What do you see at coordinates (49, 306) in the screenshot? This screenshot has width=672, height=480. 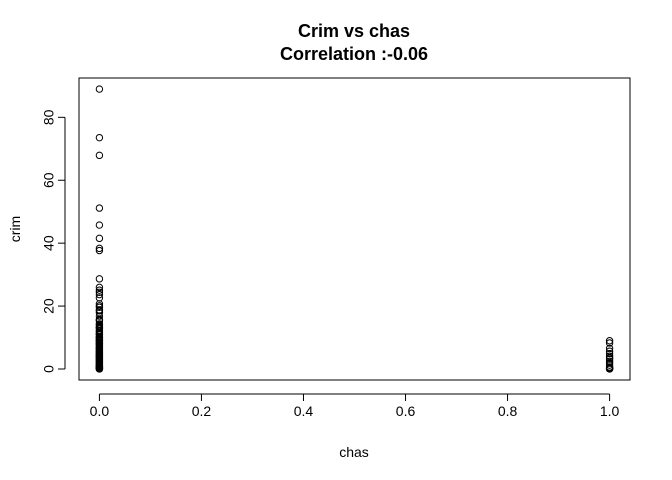 I see `y-tick-label: 20` at bounding box center [49, 306].